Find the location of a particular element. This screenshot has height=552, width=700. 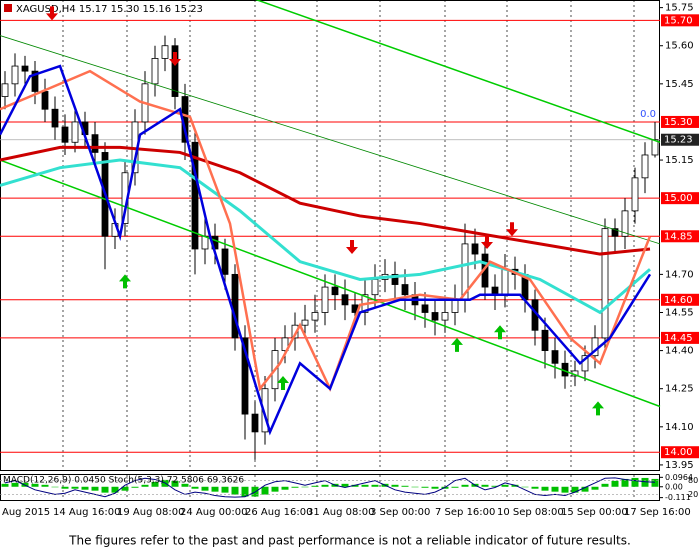

y-tick-label: 14.55 is located at coordinates (679, 312).